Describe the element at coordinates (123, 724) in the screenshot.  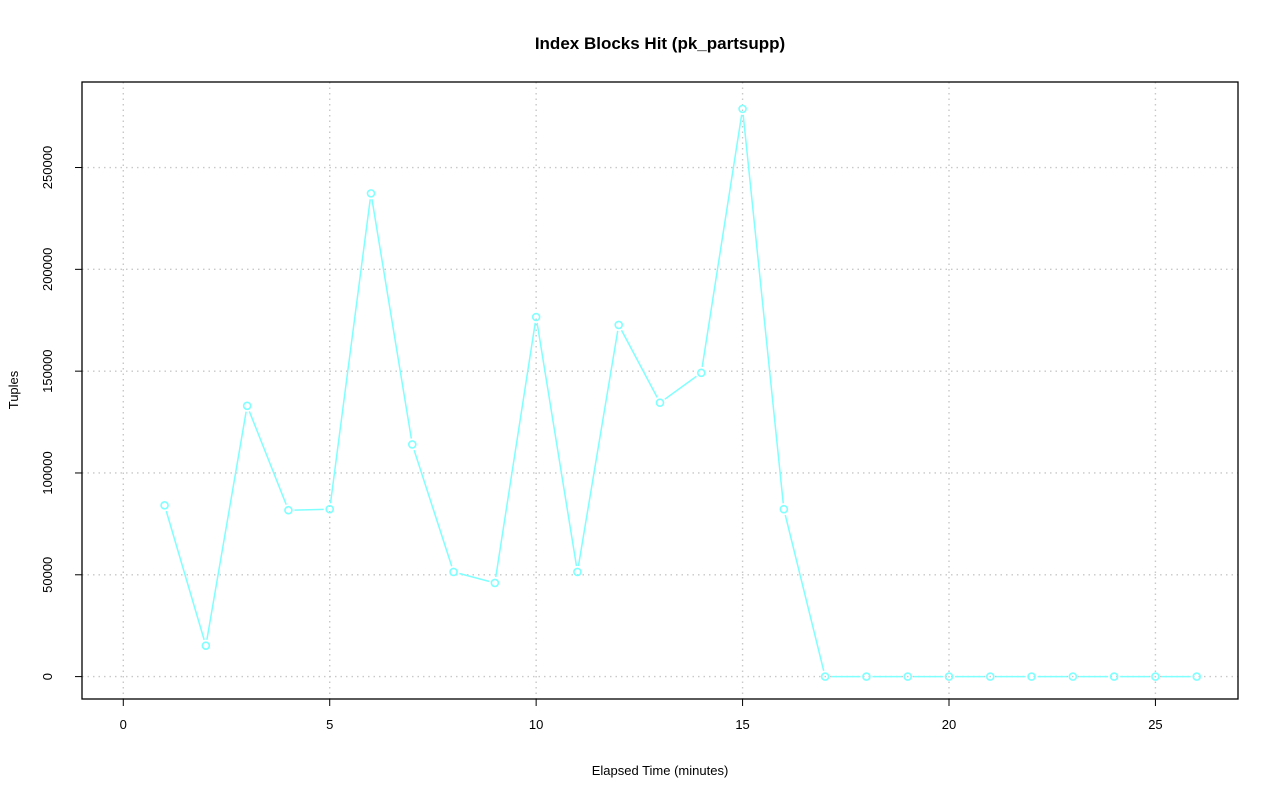
I see `x-tick-label: 0` at that location.